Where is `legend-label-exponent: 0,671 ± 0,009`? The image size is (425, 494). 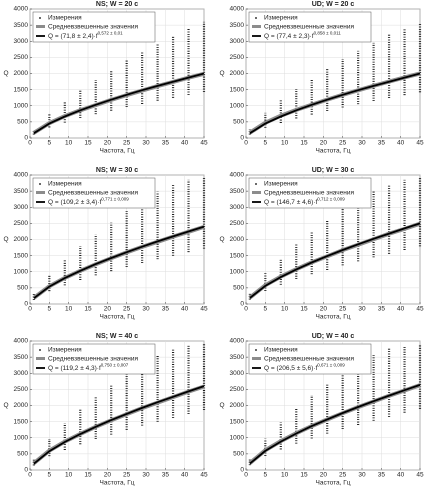 legend-label-exponent: 0,671 ± 0,009 is located at coordinates (331, 365).